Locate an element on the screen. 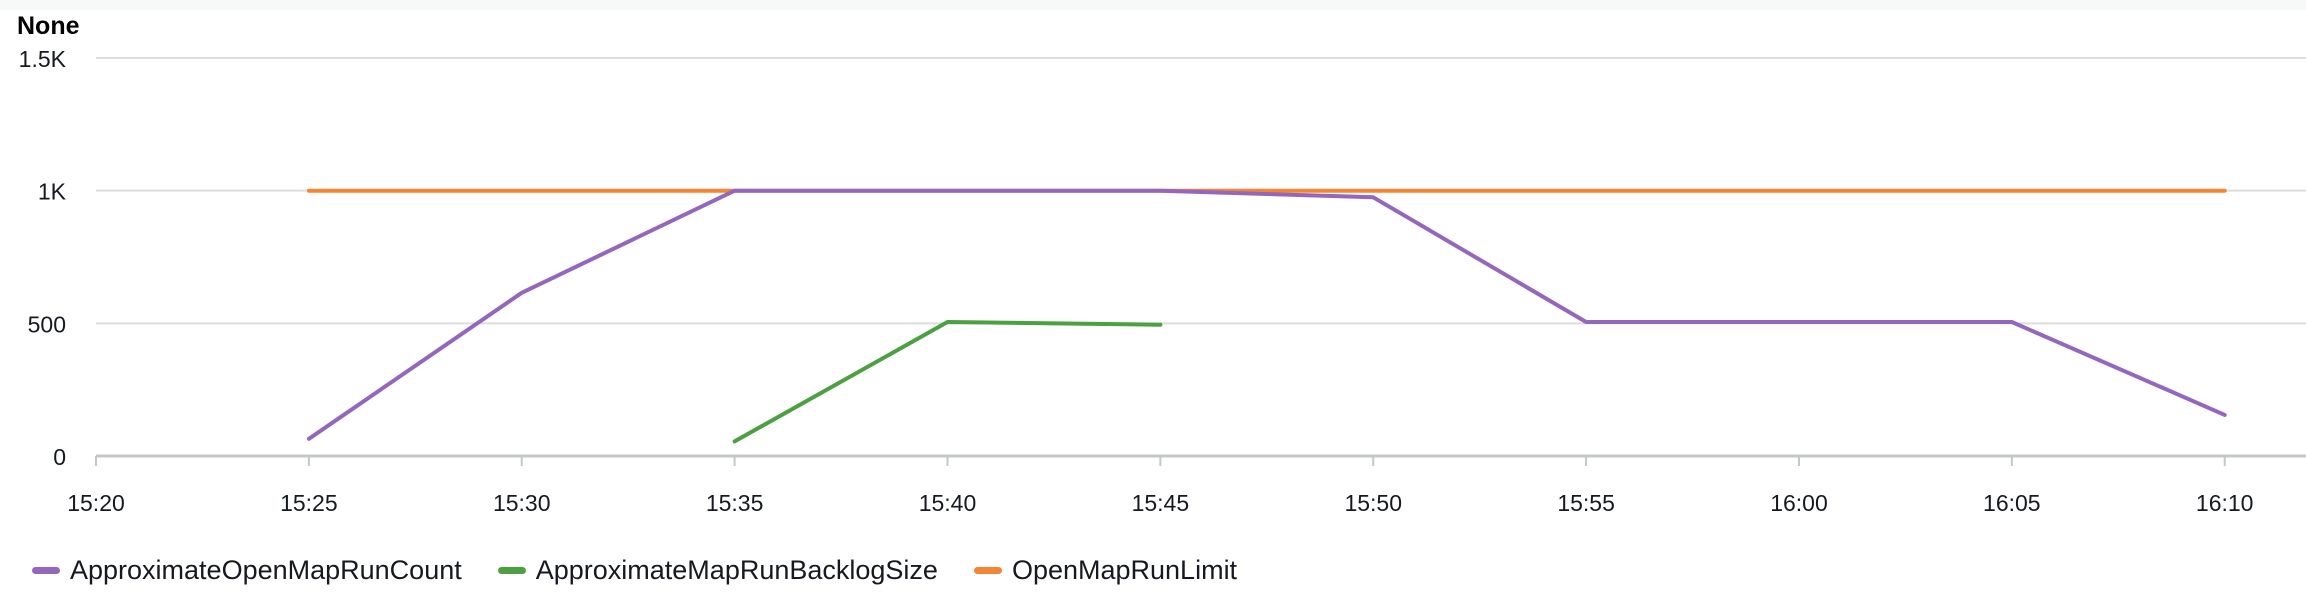 The height and width of the screenshot is (614, 2306). x-tick-label: 15:30 is located at coordinates (522, 503).